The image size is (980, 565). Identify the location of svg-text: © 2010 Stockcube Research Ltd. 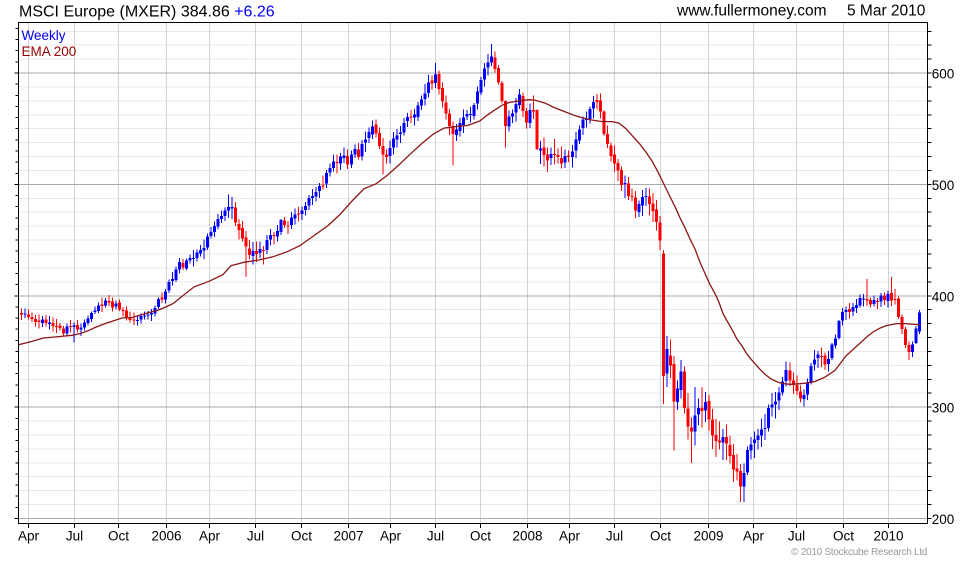
(859, 552).